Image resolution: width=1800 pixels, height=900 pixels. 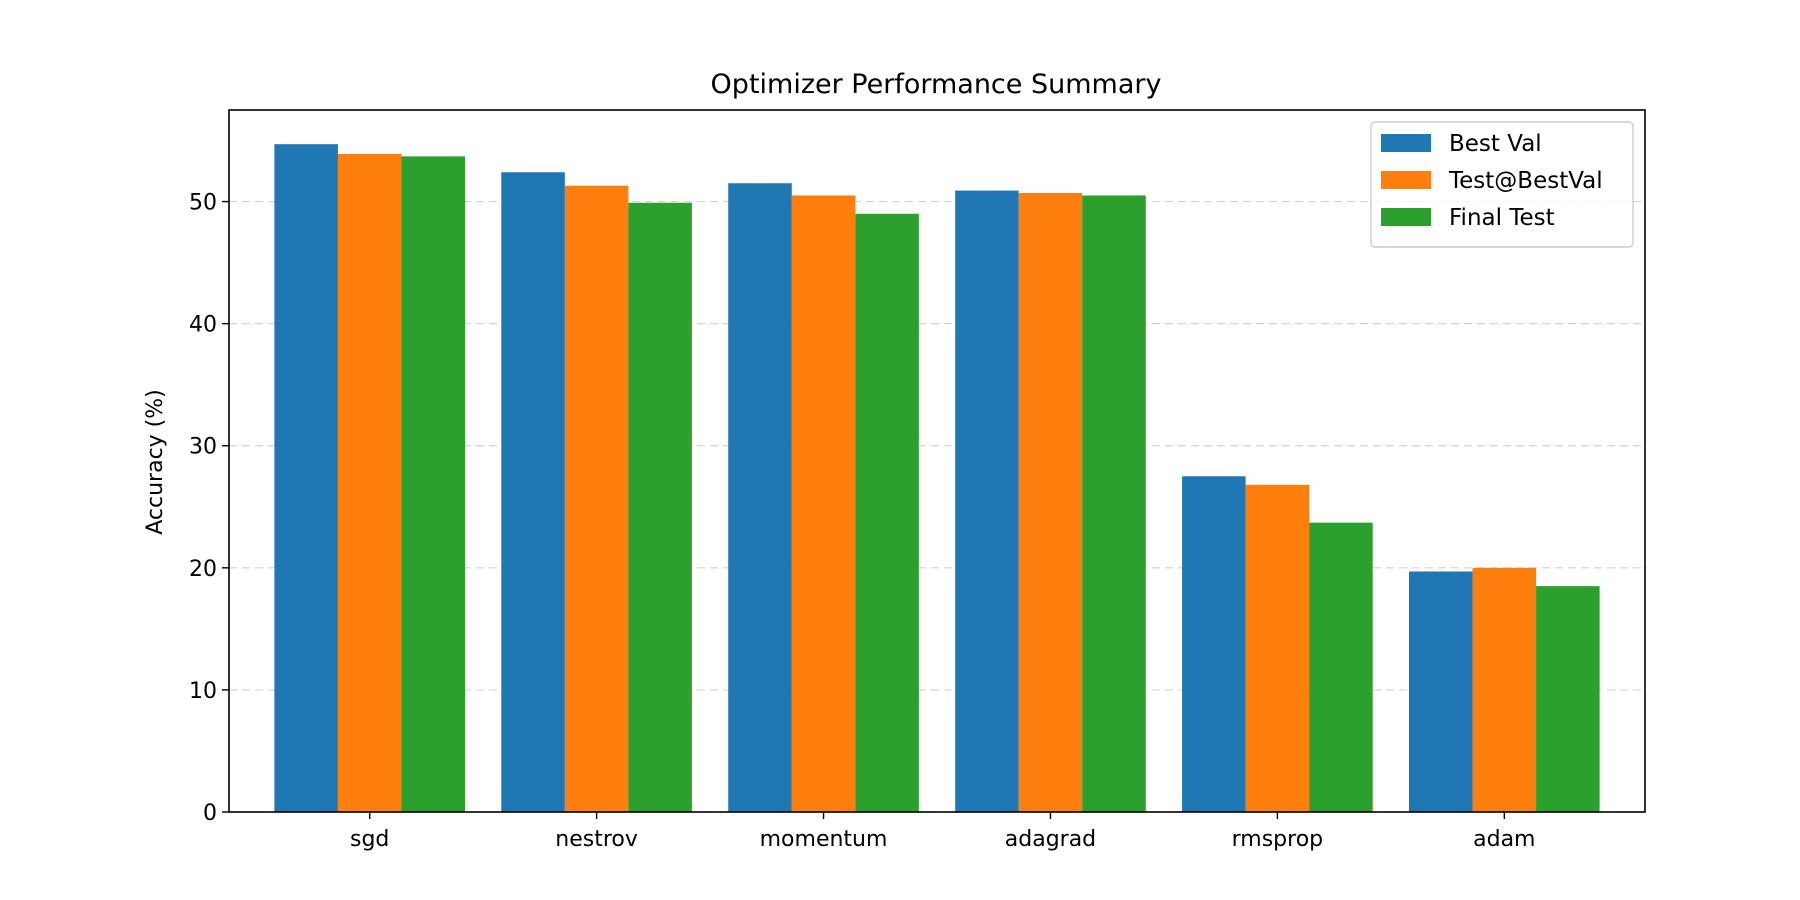 What do you see at coordinates (596, 498) in the screenshot?
I see `bar-nestrov-test-bestval` at bounding box center [596, 498].